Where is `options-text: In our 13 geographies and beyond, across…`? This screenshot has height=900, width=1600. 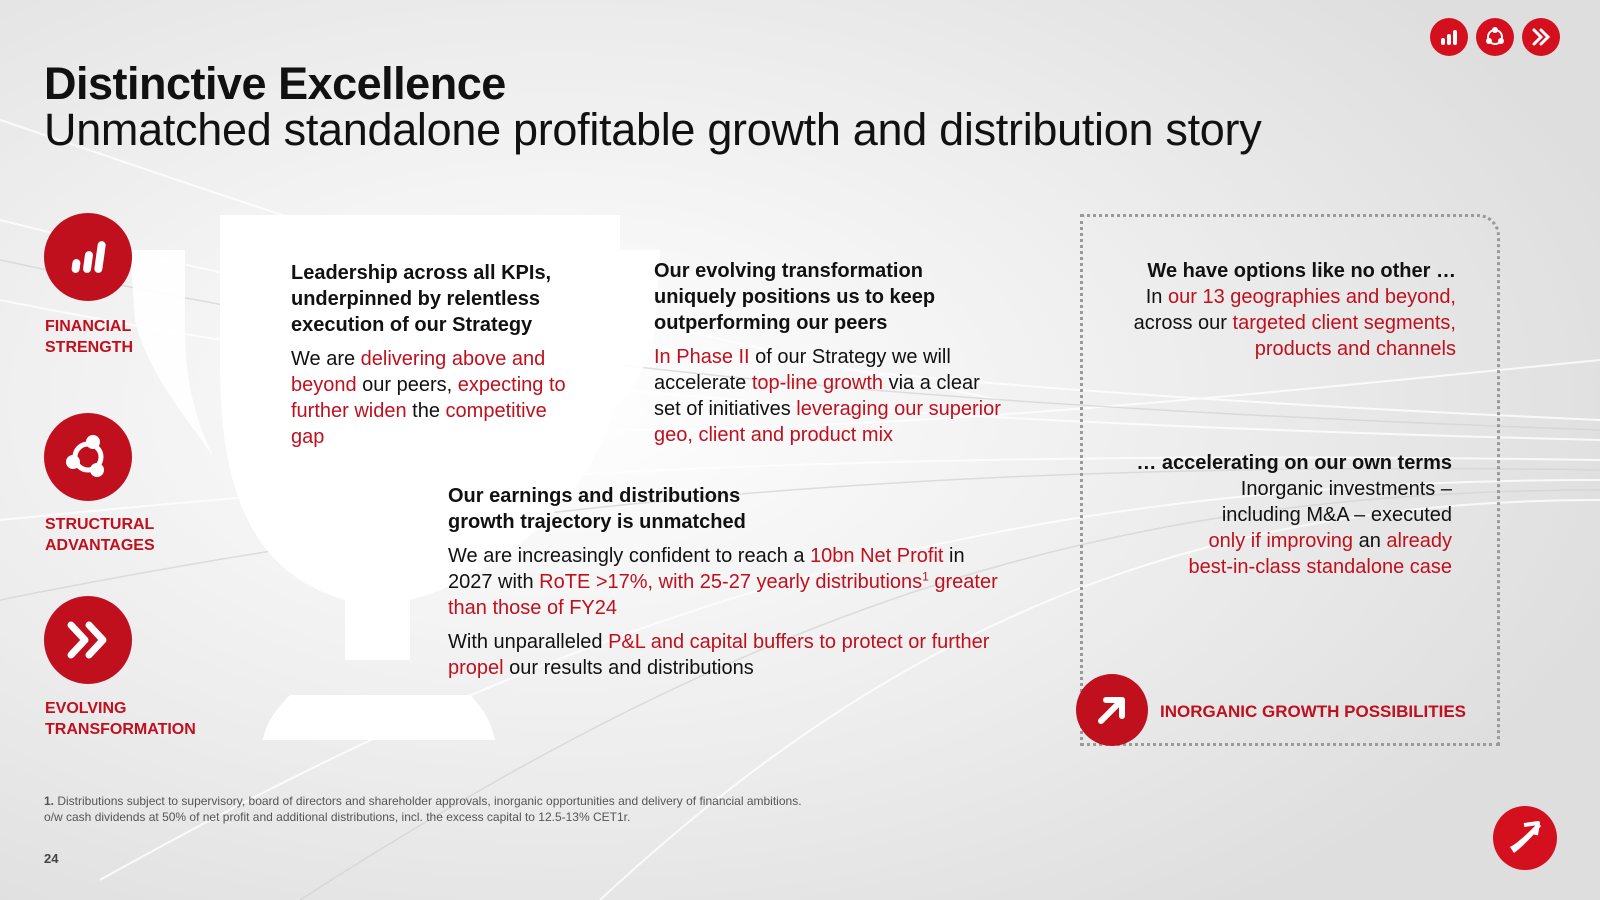
options-text: In our 13 geographies and beyond, across… is located at coordinates (1283, 323).